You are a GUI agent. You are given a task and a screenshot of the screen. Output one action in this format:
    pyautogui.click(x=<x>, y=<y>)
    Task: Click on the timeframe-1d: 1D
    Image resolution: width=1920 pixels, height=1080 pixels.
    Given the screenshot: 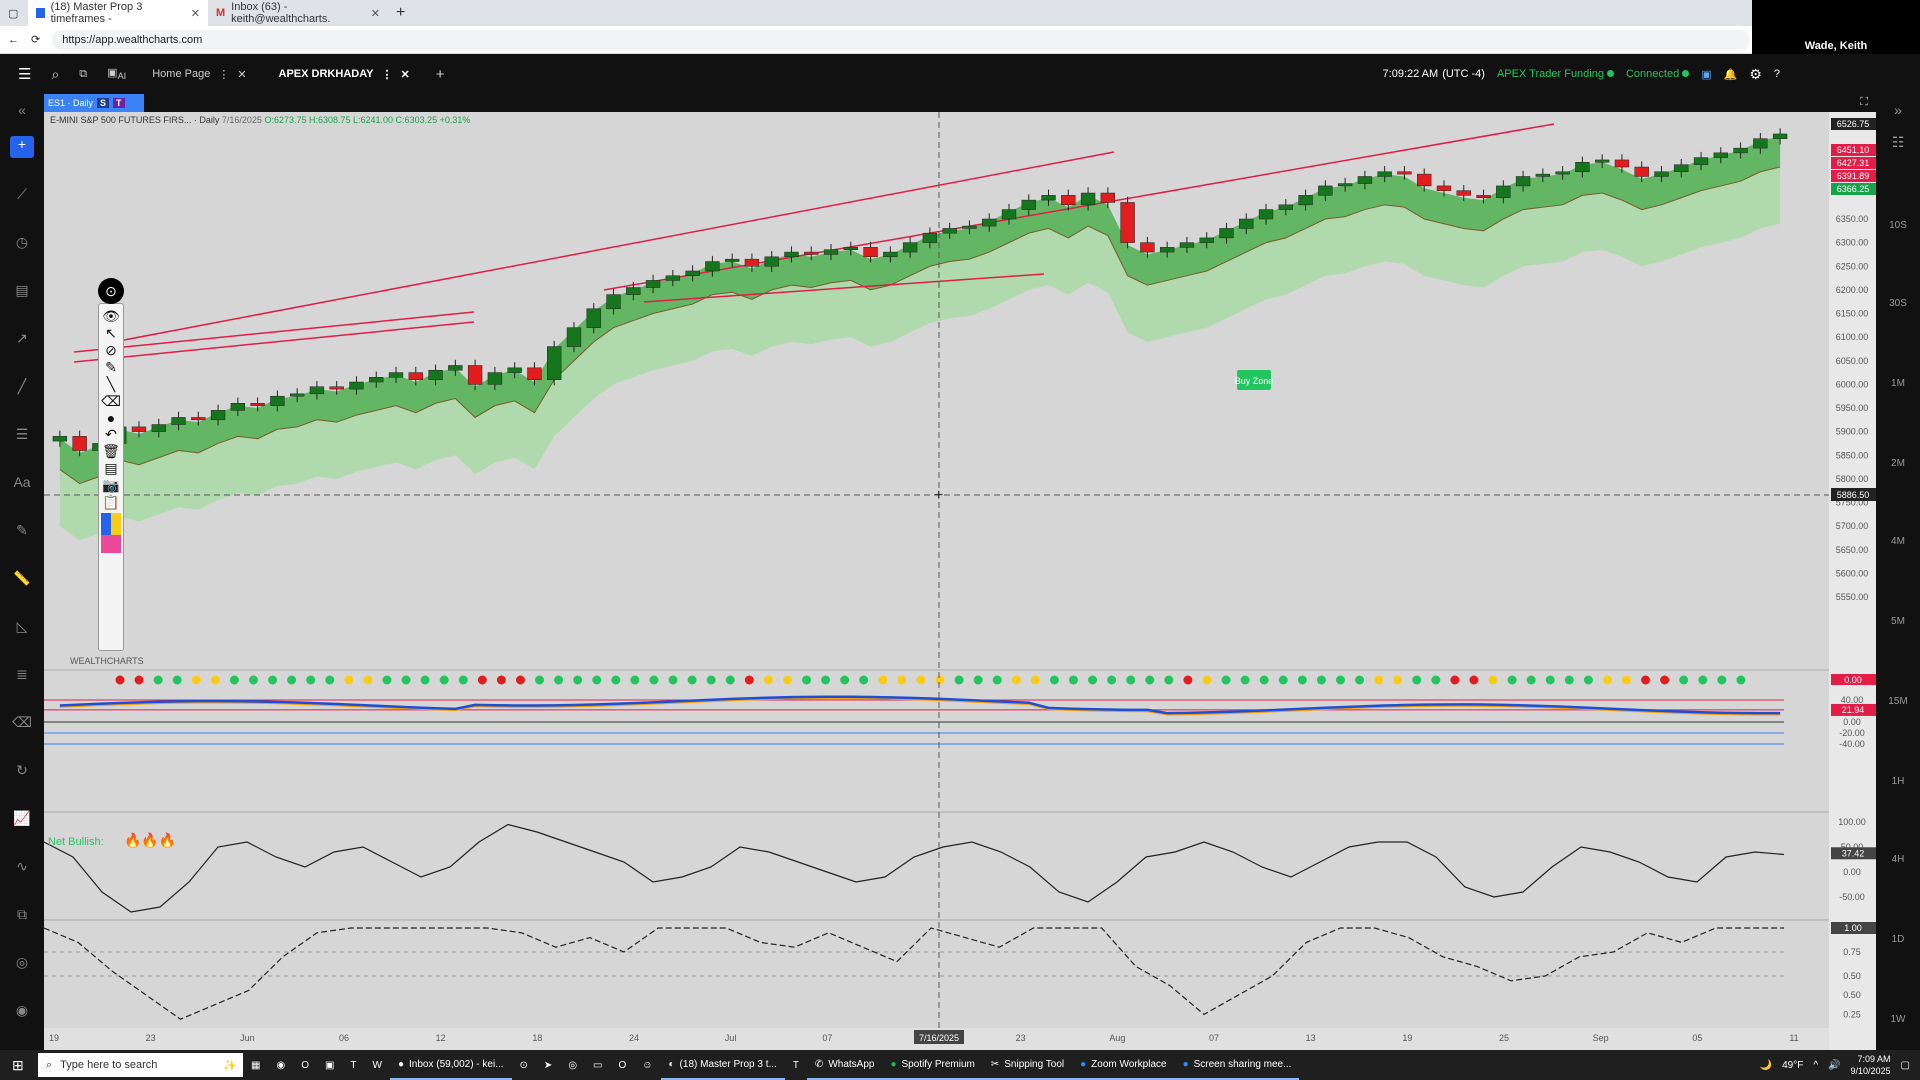 What is the action you would take?
    pyautogui.click(x=1898, y=939)
    